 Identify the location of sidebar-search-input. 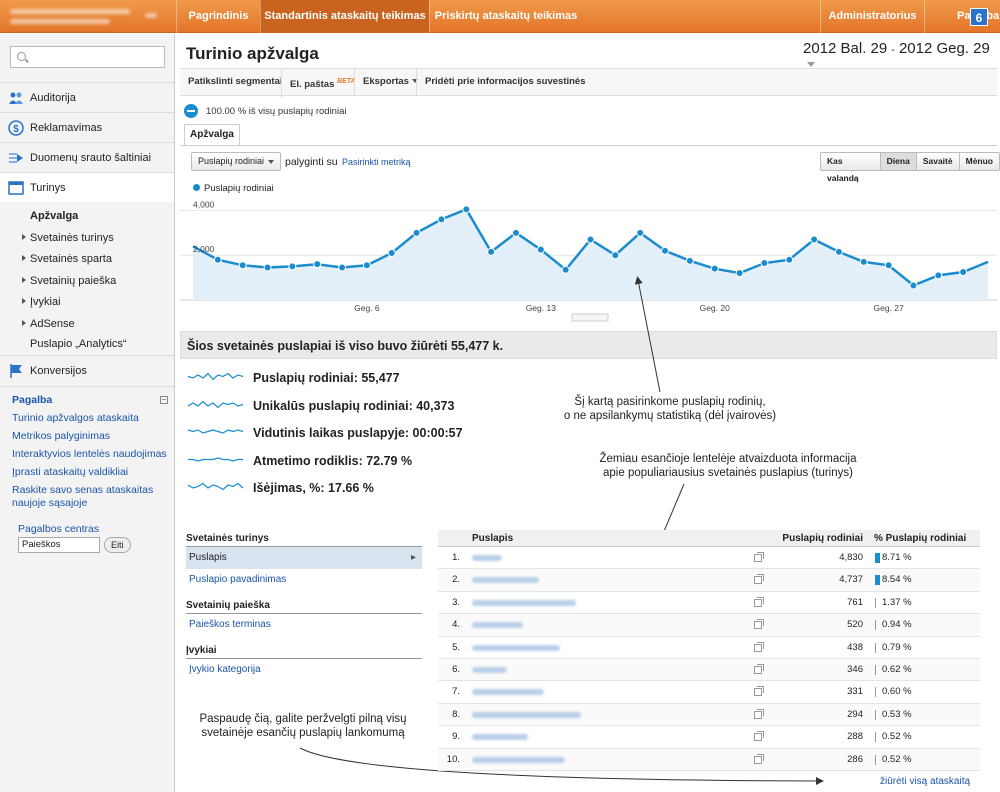
(87, 57).